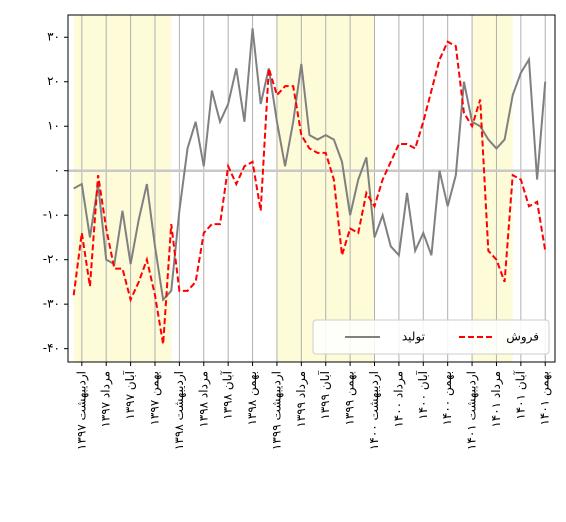  What do you see at coordinates (324, 394) in the screenshot?
I see `x-tick-label: آبان ۱۳۹۹` at bounding box center [324, 394].